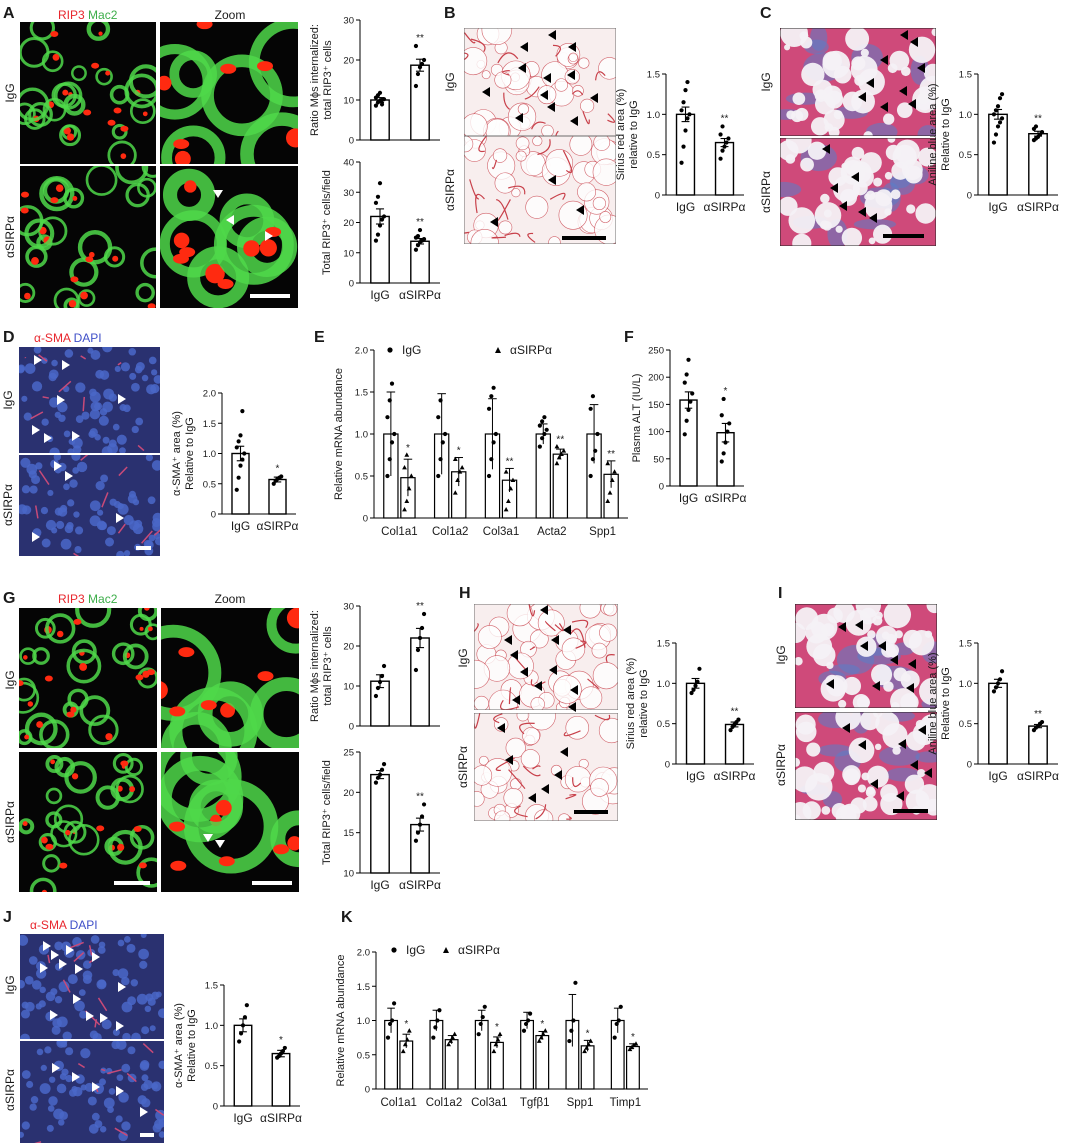 This screenshot has height=1147, width=1080. What do you see at coordinates (390, 350) in the screenshot?
I see `legend-marker` at bounding box center [390, 350].